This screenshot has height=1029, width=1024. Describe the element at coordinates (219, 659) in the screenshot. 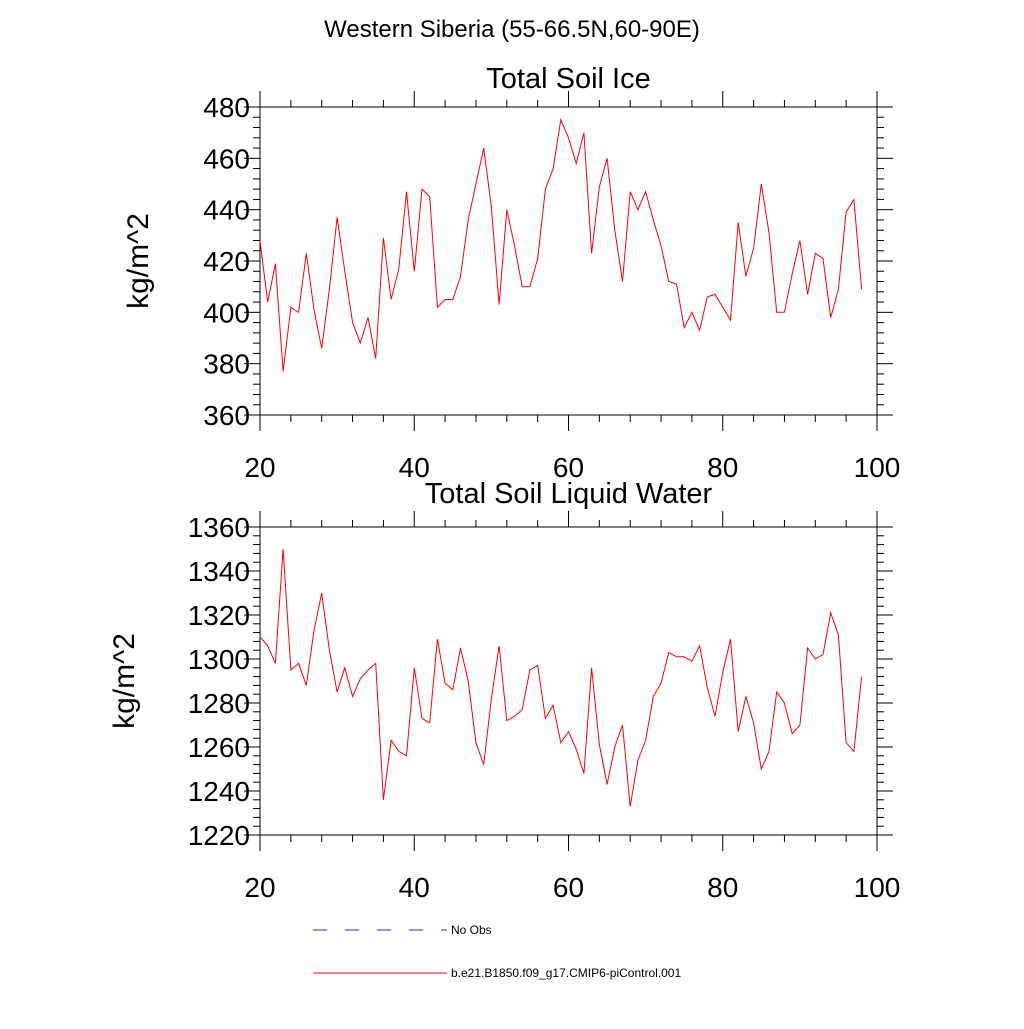

I see `liquid-y-tick-label: 1300` at that location.